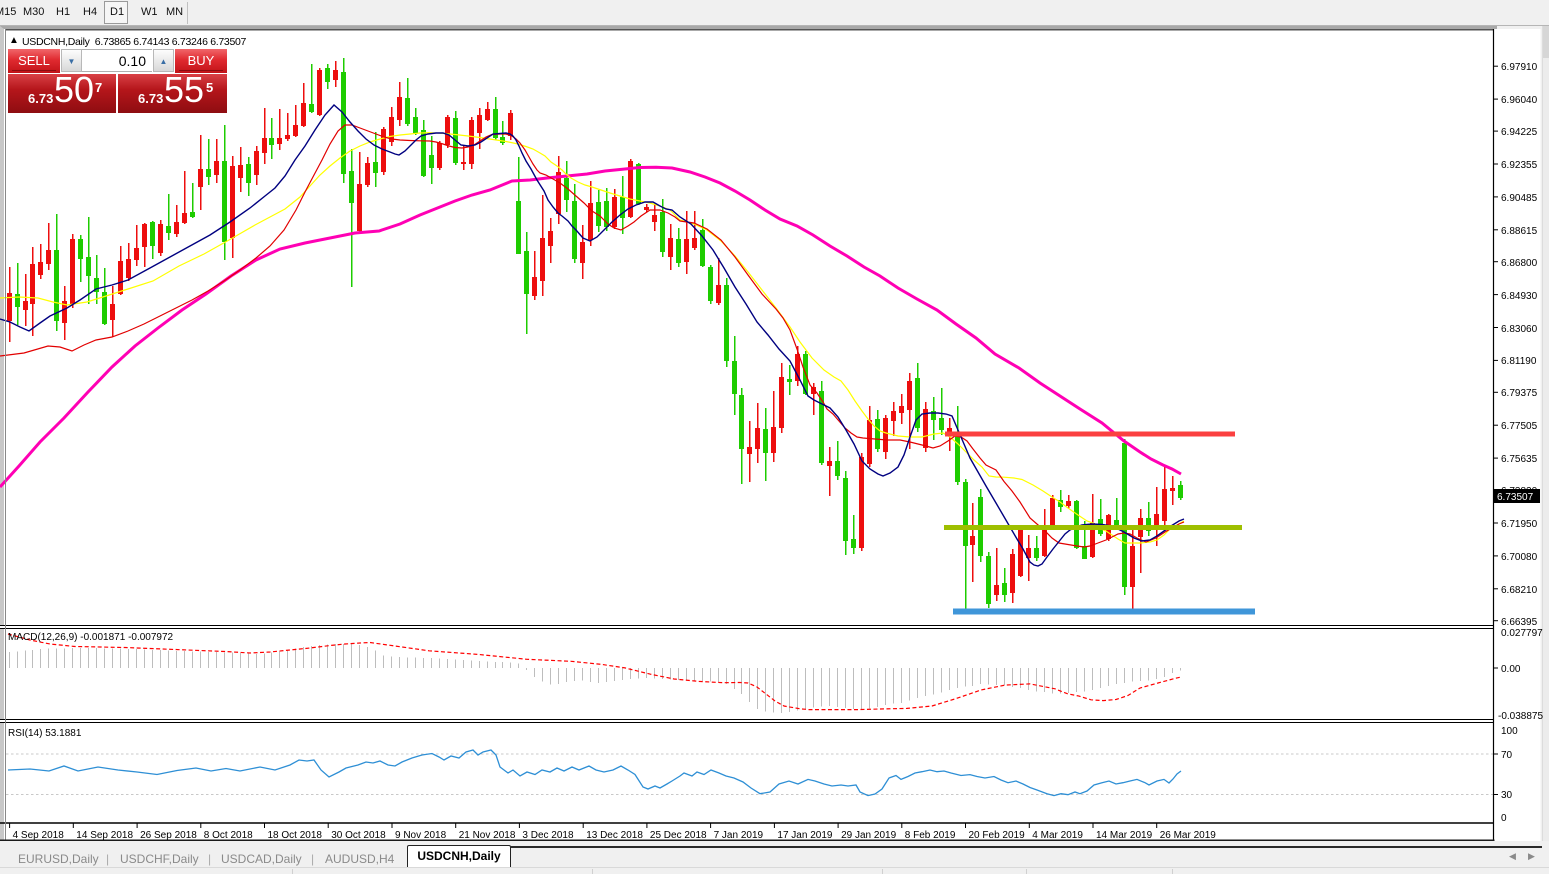 The width and height of the screenshot is (1549, 874). What do you see at coordinates (1519, 361) in the screenshot?
I see `svg-text: 6.81190` at bounding box center [1519, 361].